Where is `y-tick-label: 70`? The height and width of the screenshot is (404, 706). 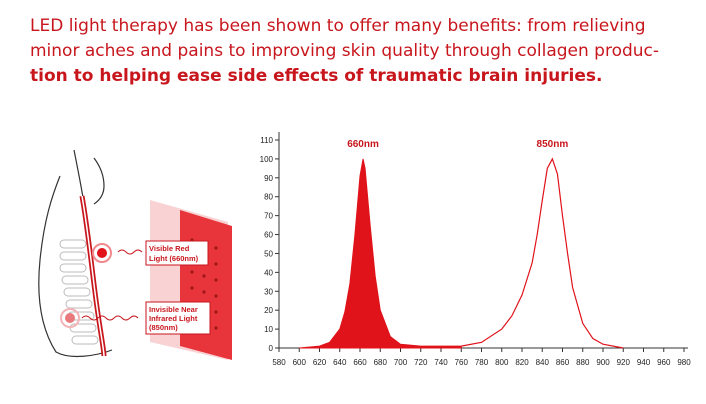
y-tick-label: 70 is located at coordinates (268, 216).